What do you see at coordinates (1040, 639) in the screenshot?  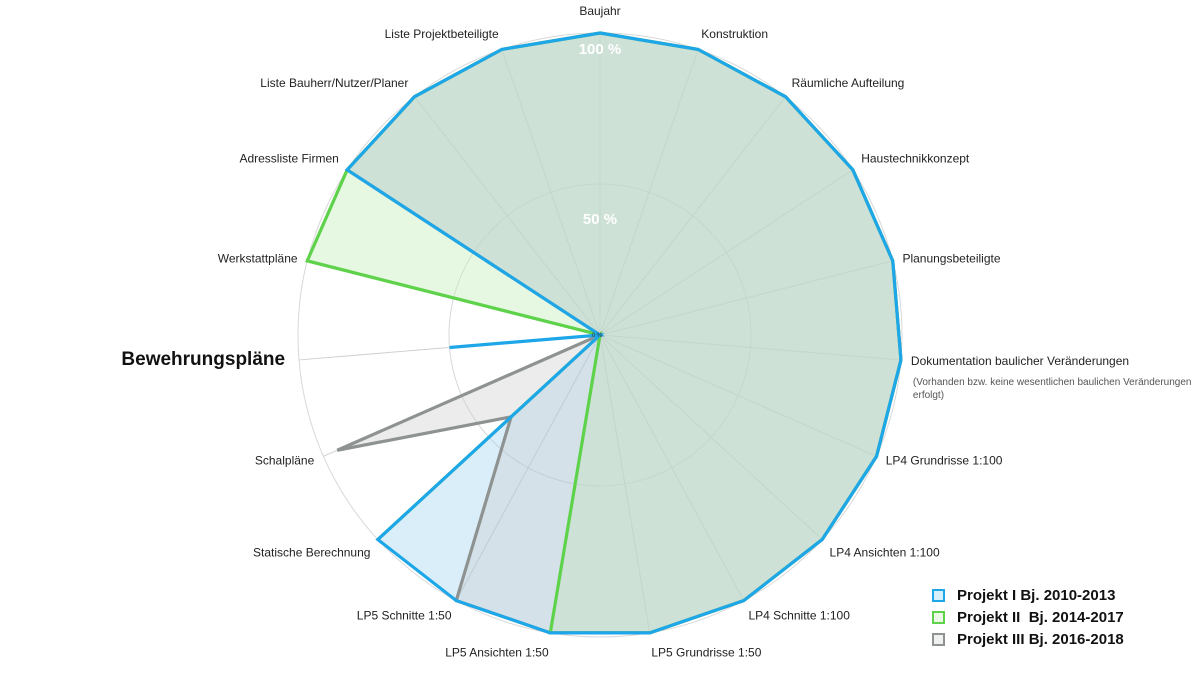 I see `legend-label-projekt-3: Projekt III Bj. 2016-2018` at bounding box center [1040, 639].